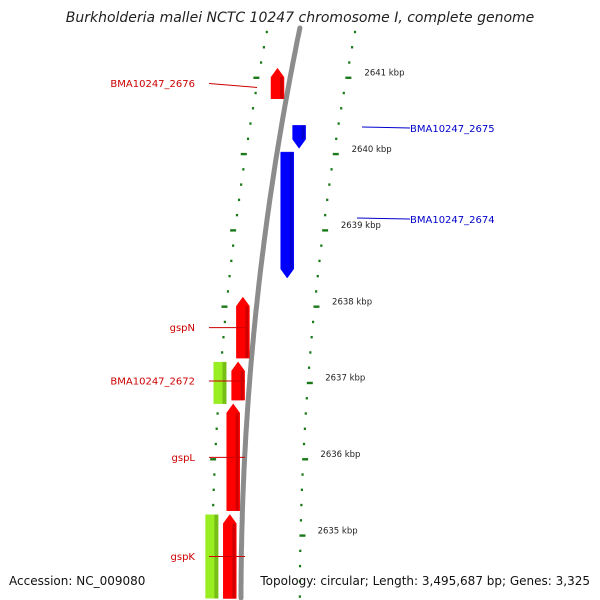 This screenshot has height=600, width=600. I want to click on outer-tick-ring, so click(327, 314).